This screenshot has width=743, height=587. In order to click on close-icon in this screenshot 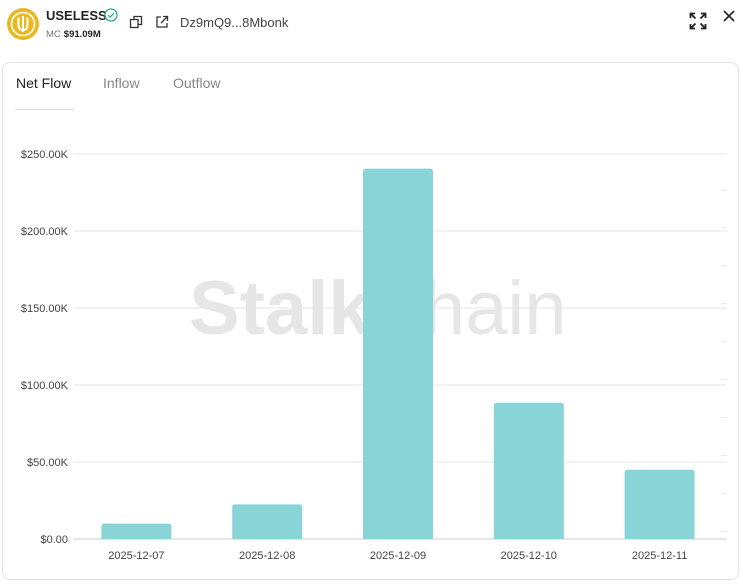, I will do `click(729, 16)`.